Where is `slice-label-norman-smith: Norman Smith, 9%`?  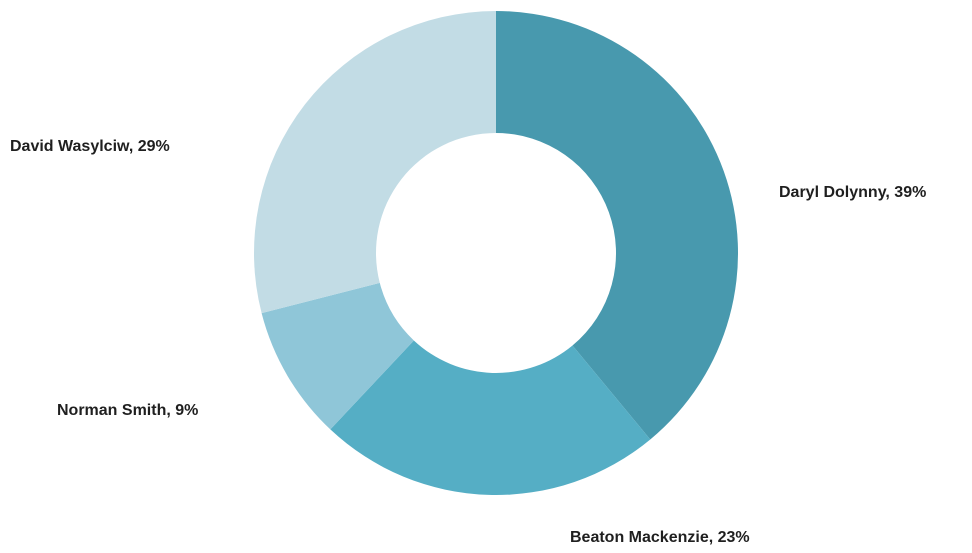 slice-label-norman-smith: Norman Smith, 9% is located at coordinates (127, 410).